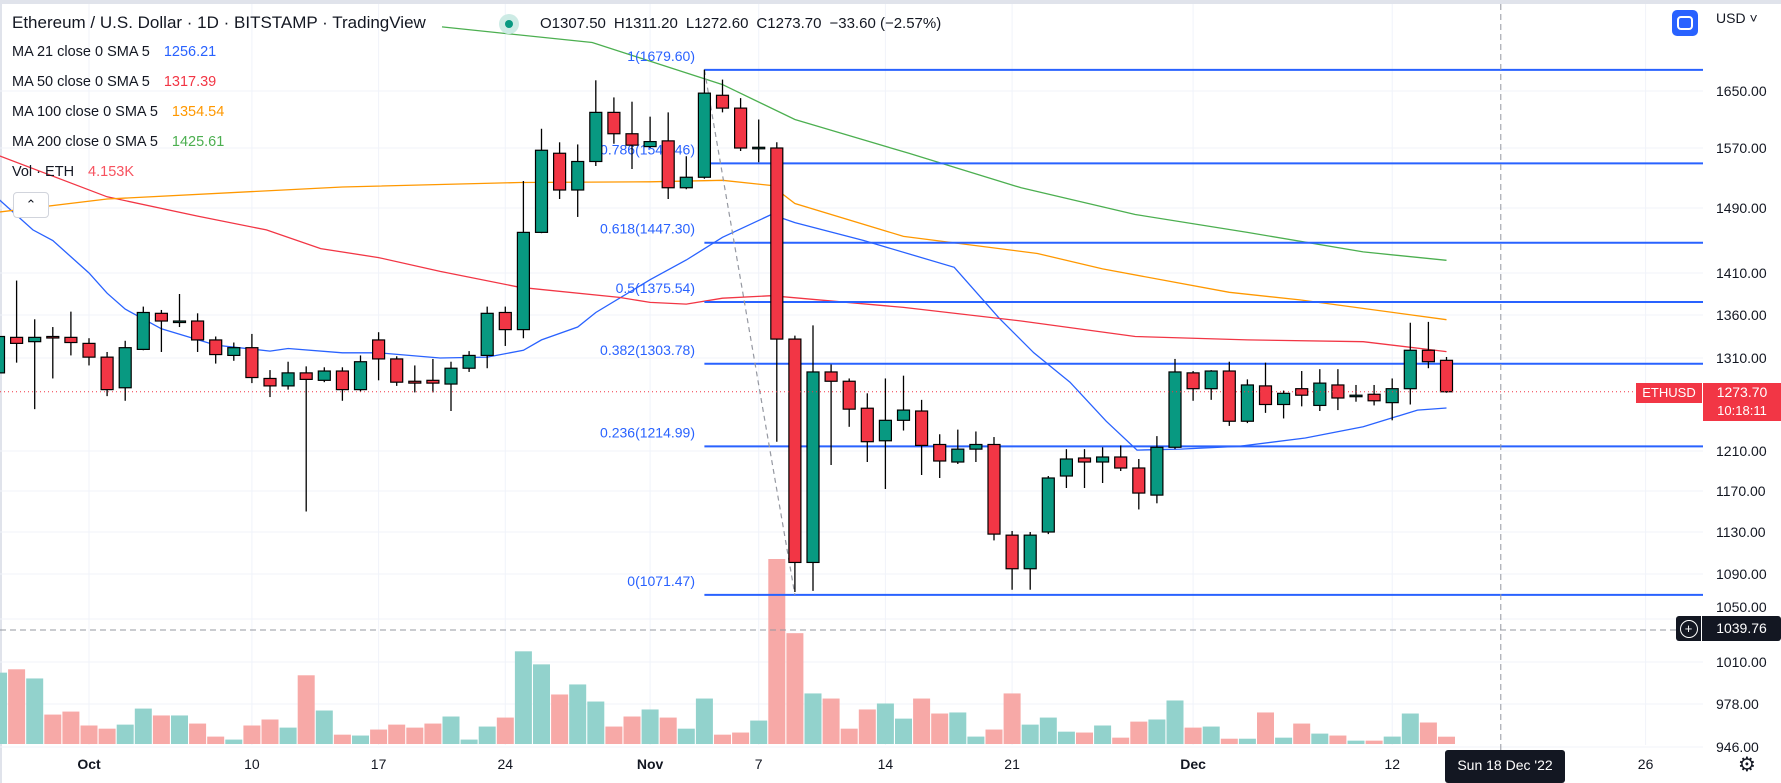  I want to click on legend-ma50: MA 50 close 0 SMA 5 1317.39, so click(114, 82).